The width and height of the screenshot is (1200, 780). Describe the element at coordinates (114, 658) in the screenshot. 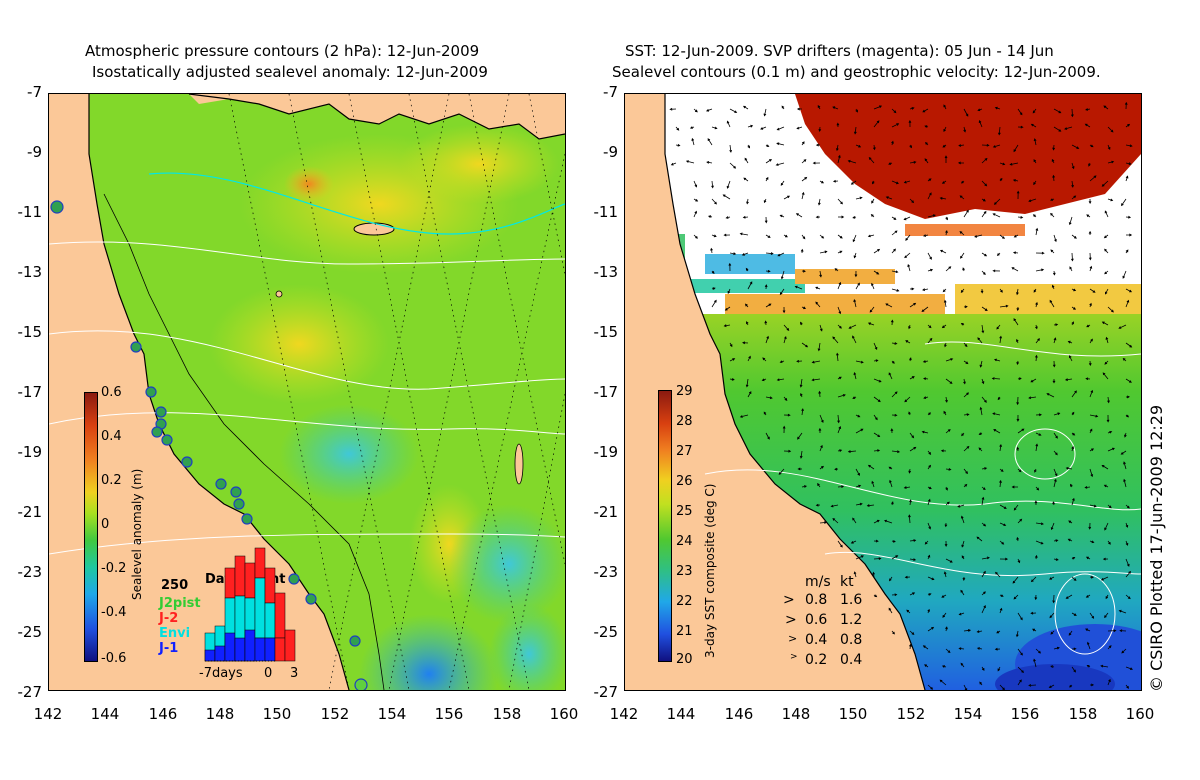

I see `colorbar-tick: -0.6` at that location.